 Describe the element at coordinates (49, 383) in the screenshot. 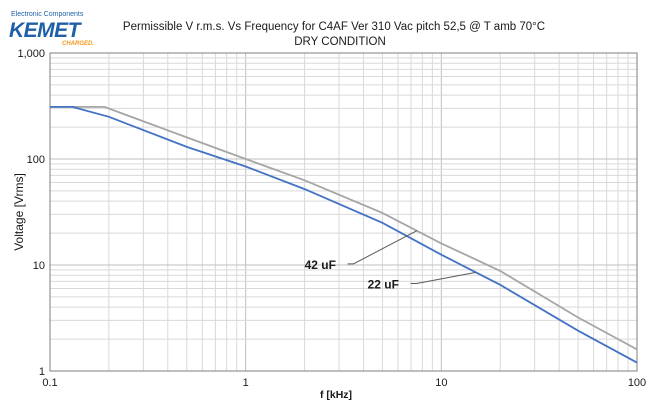

I see `x-tick-label: 0.1` at that location.